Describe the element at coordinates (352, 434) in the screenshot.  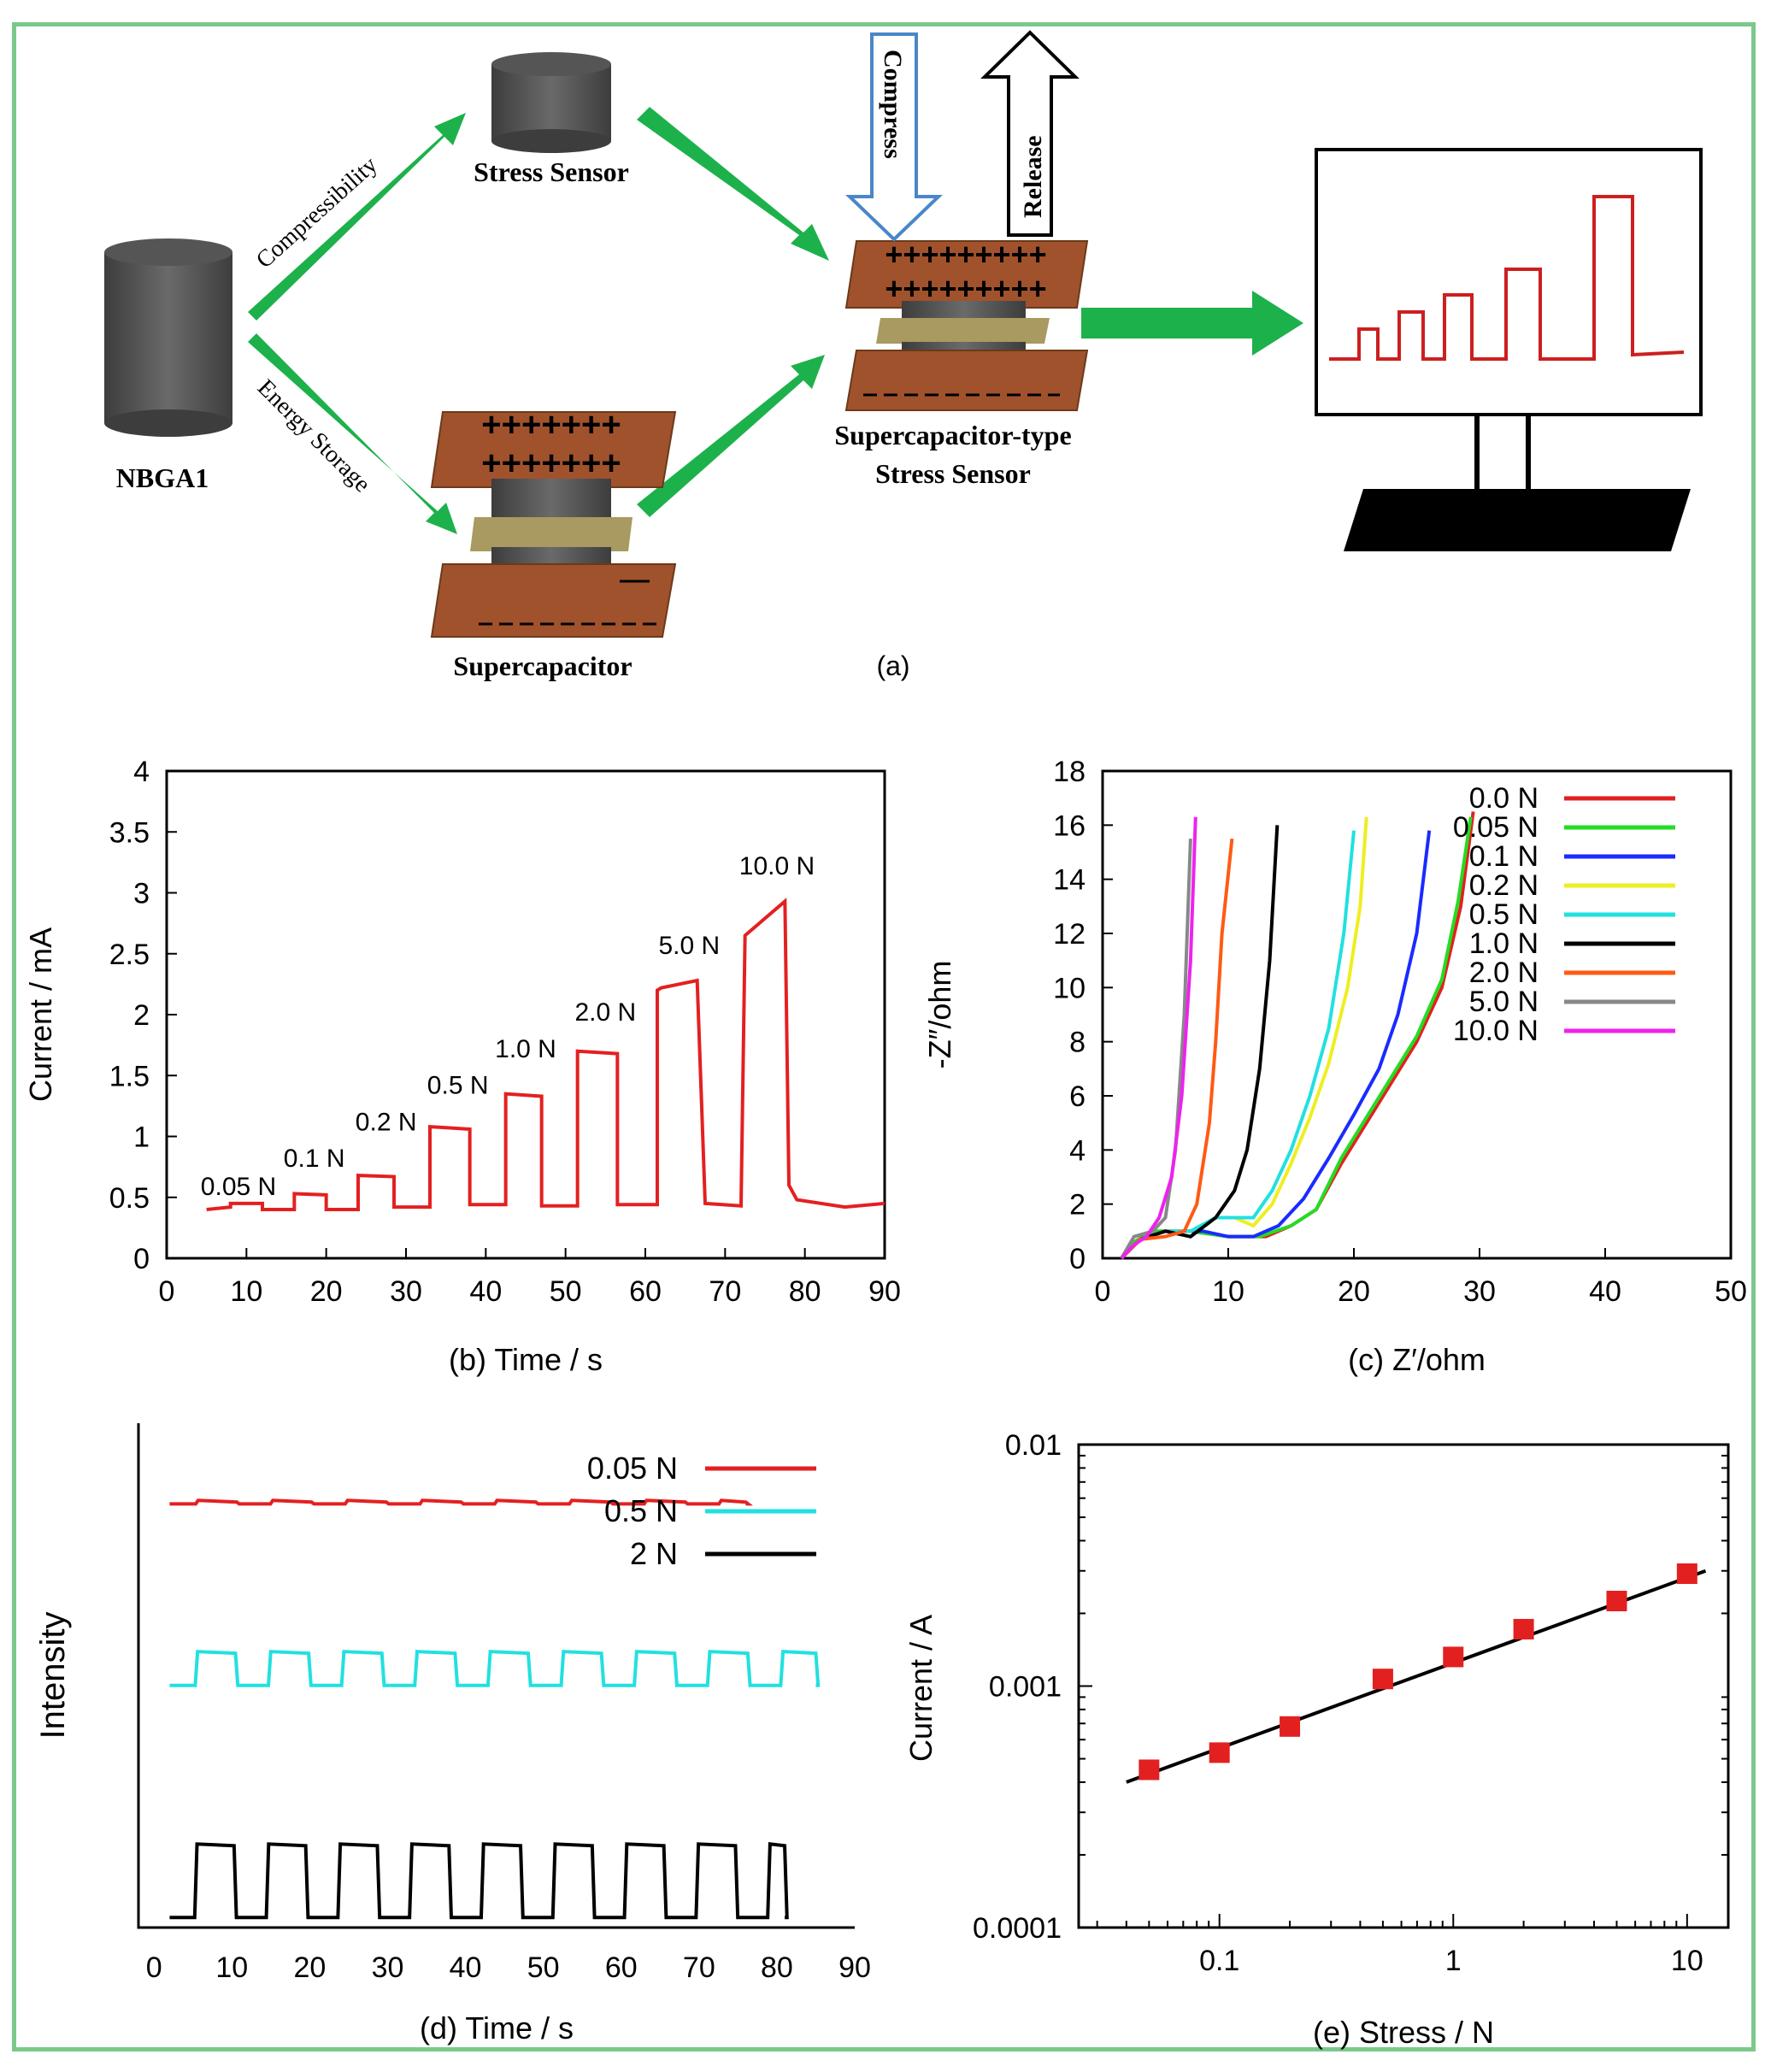
I see `arrow-energy-storage` at that location.